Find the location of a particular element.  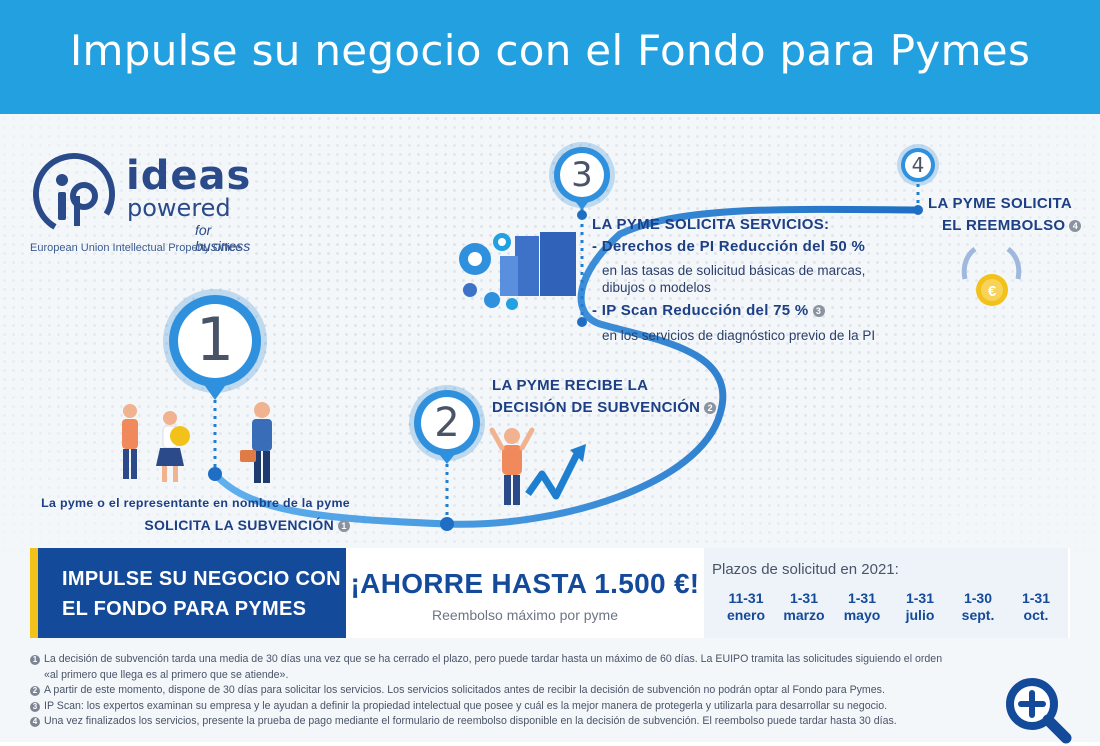

euro-coin-icon: € is located at coordinates (991, 276).